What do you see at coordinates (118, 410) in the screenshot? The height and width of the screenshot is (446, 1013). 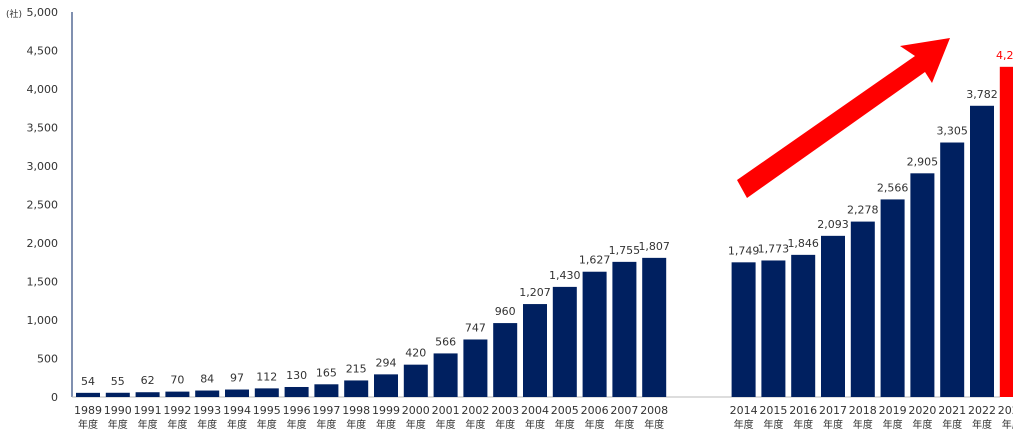 I see `x-tick-label: 1990` at bounding box center [118, 410].